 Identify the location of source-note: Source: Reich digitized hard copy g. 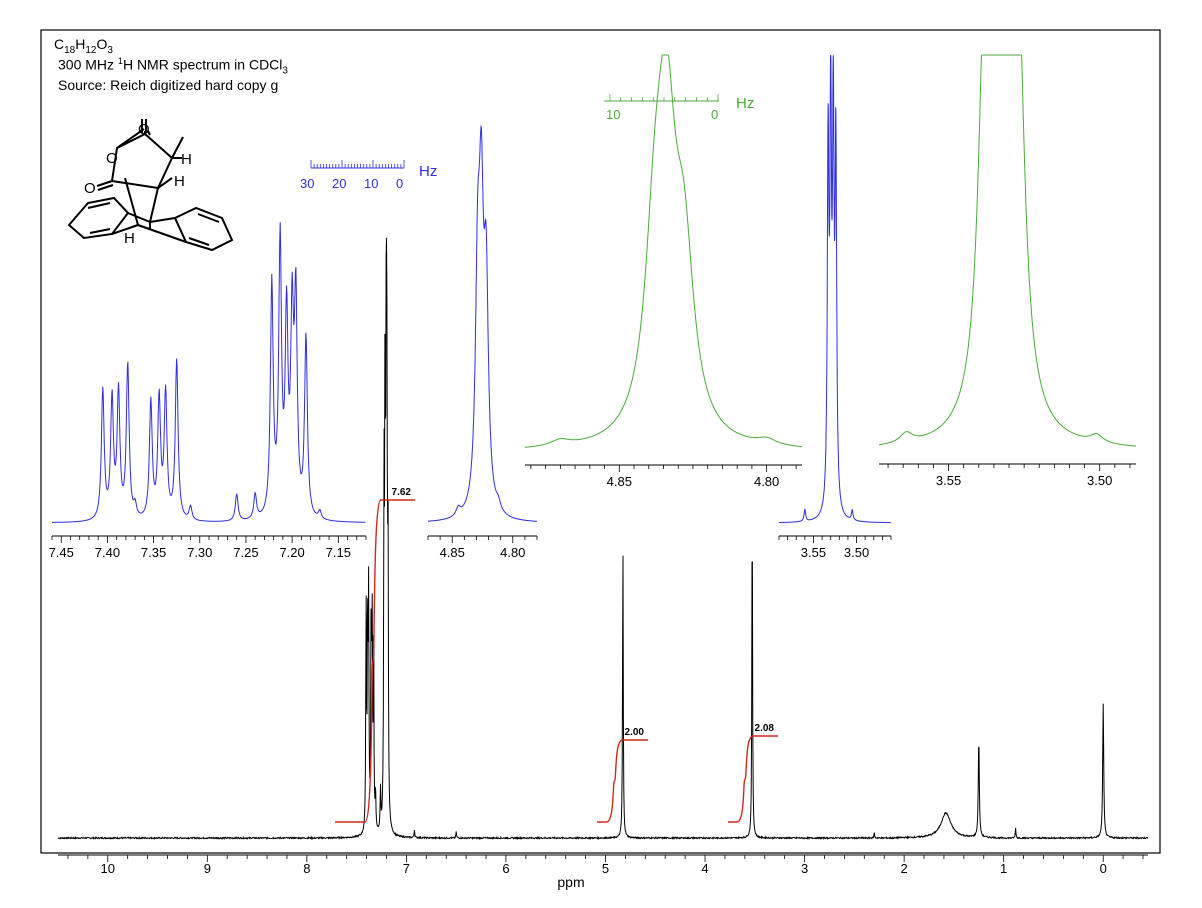
(168, 85).